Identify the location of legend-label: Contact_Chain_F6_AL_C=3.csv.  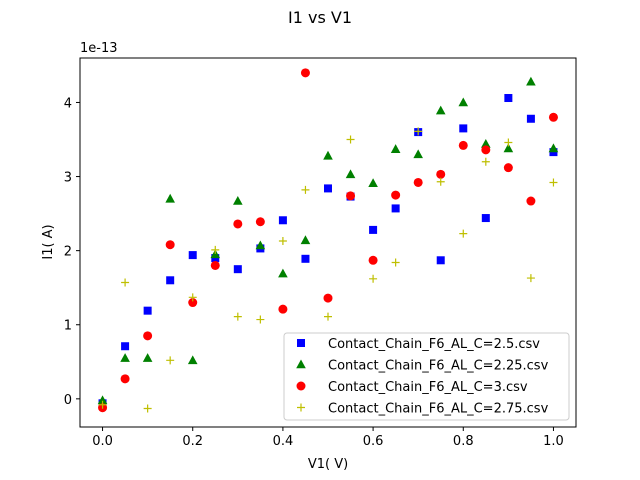
(428, 387).